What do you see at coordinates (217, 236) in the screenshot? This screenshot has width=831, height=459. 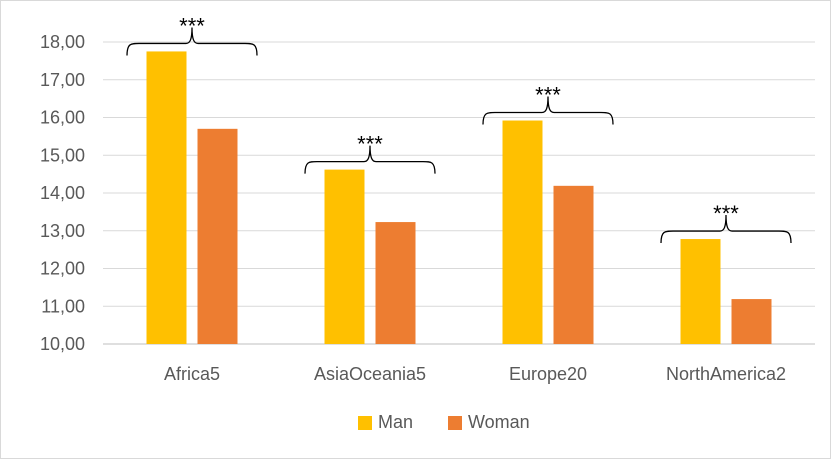 I see `bar-woman-africa5` at bounding box center [217, 236].